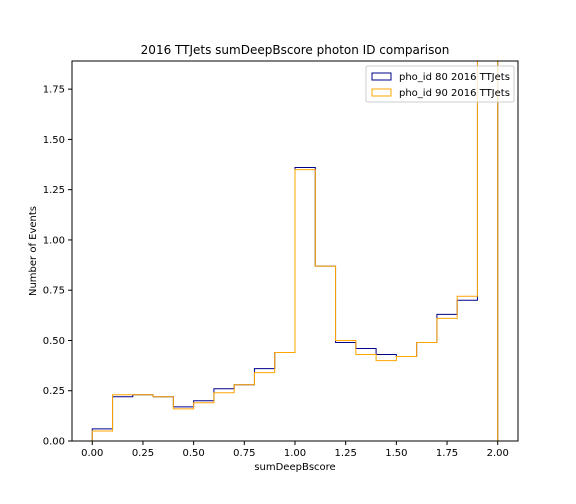 The width and height of the screenshot is (576, 504). What do you see at coordinates (447, 453) in the screenshot?
I see `x-tick-label: 1.75` at bounding box center [447, 453].